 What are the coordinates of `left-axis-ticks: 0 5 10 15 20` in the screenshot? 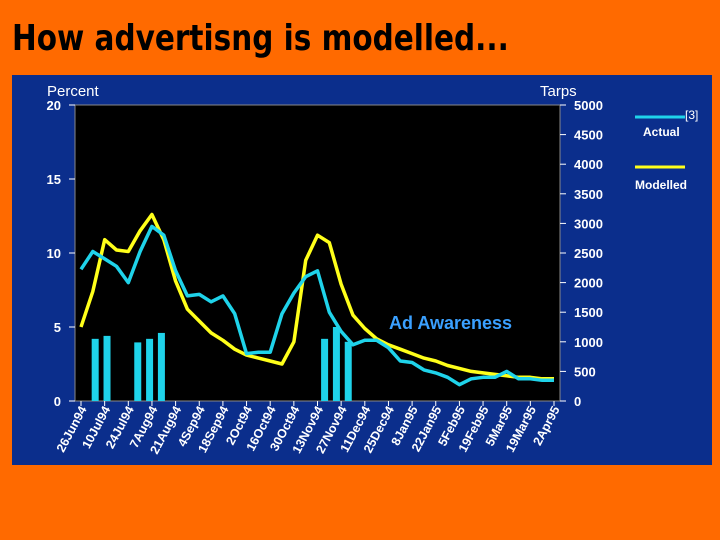 It's located at (61, 253).